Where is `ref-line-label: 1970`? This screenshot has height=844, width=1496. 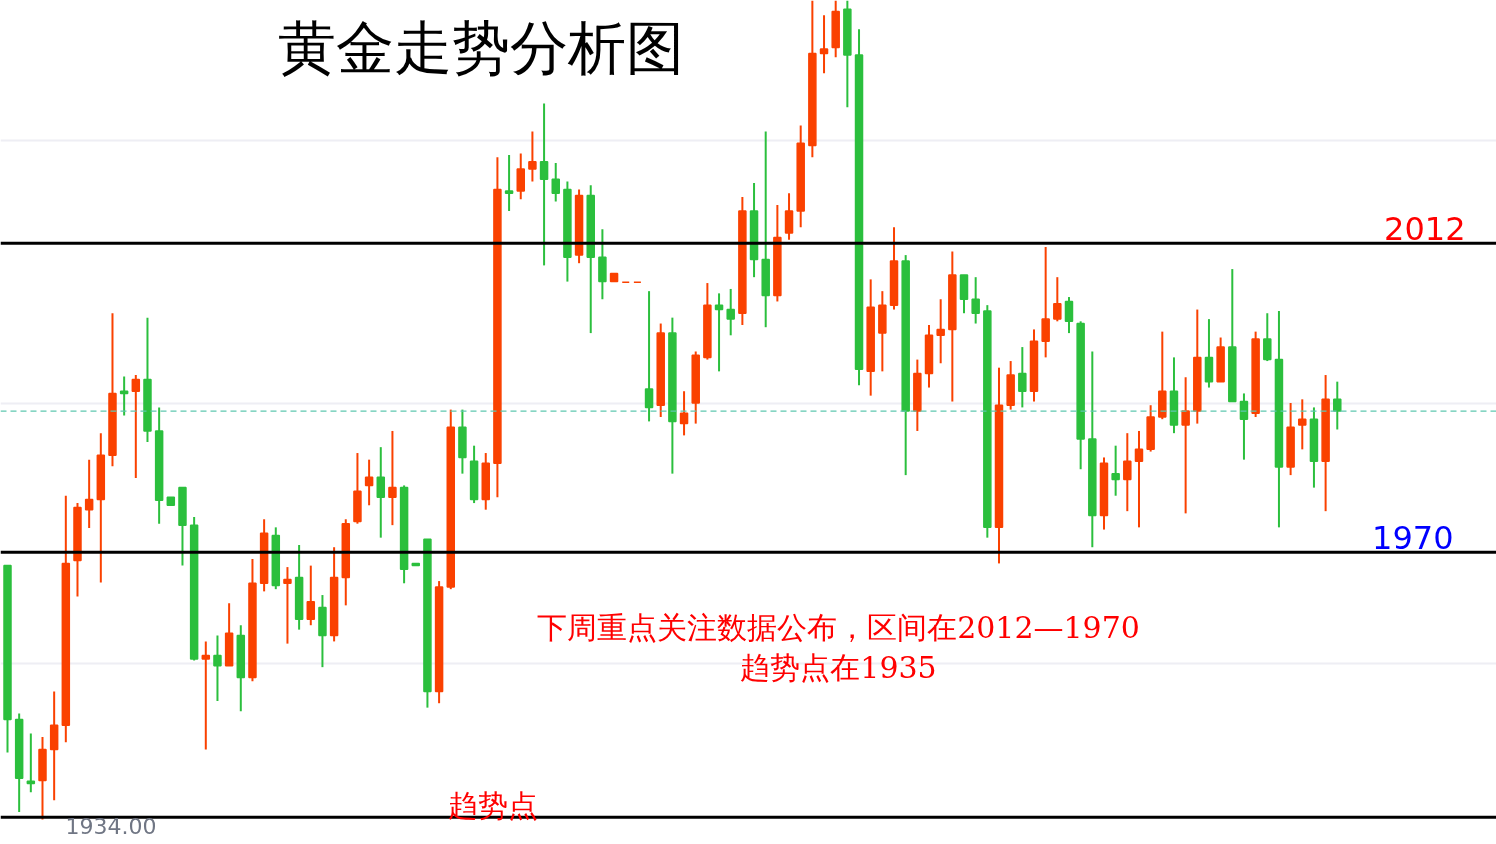 ref-line-label: 1970 is located at coordinates (1413, 538).